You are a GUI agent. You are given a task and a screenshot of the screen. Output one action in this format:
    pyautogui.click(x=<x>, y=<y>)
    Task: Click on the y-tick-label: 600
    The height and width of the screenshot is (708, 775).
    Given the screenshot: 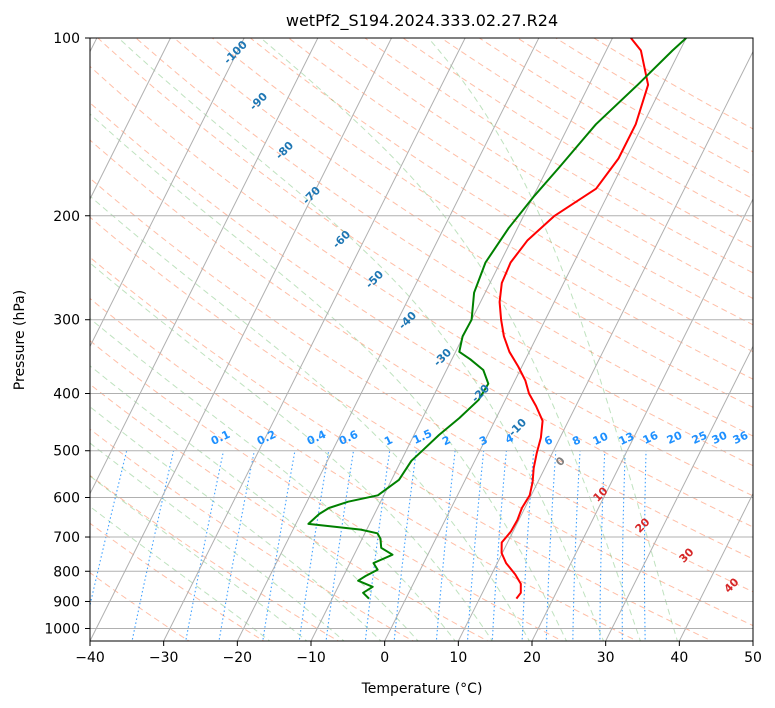 What is the action you would take?
    pyautogui.click(x=66, y=498)
    